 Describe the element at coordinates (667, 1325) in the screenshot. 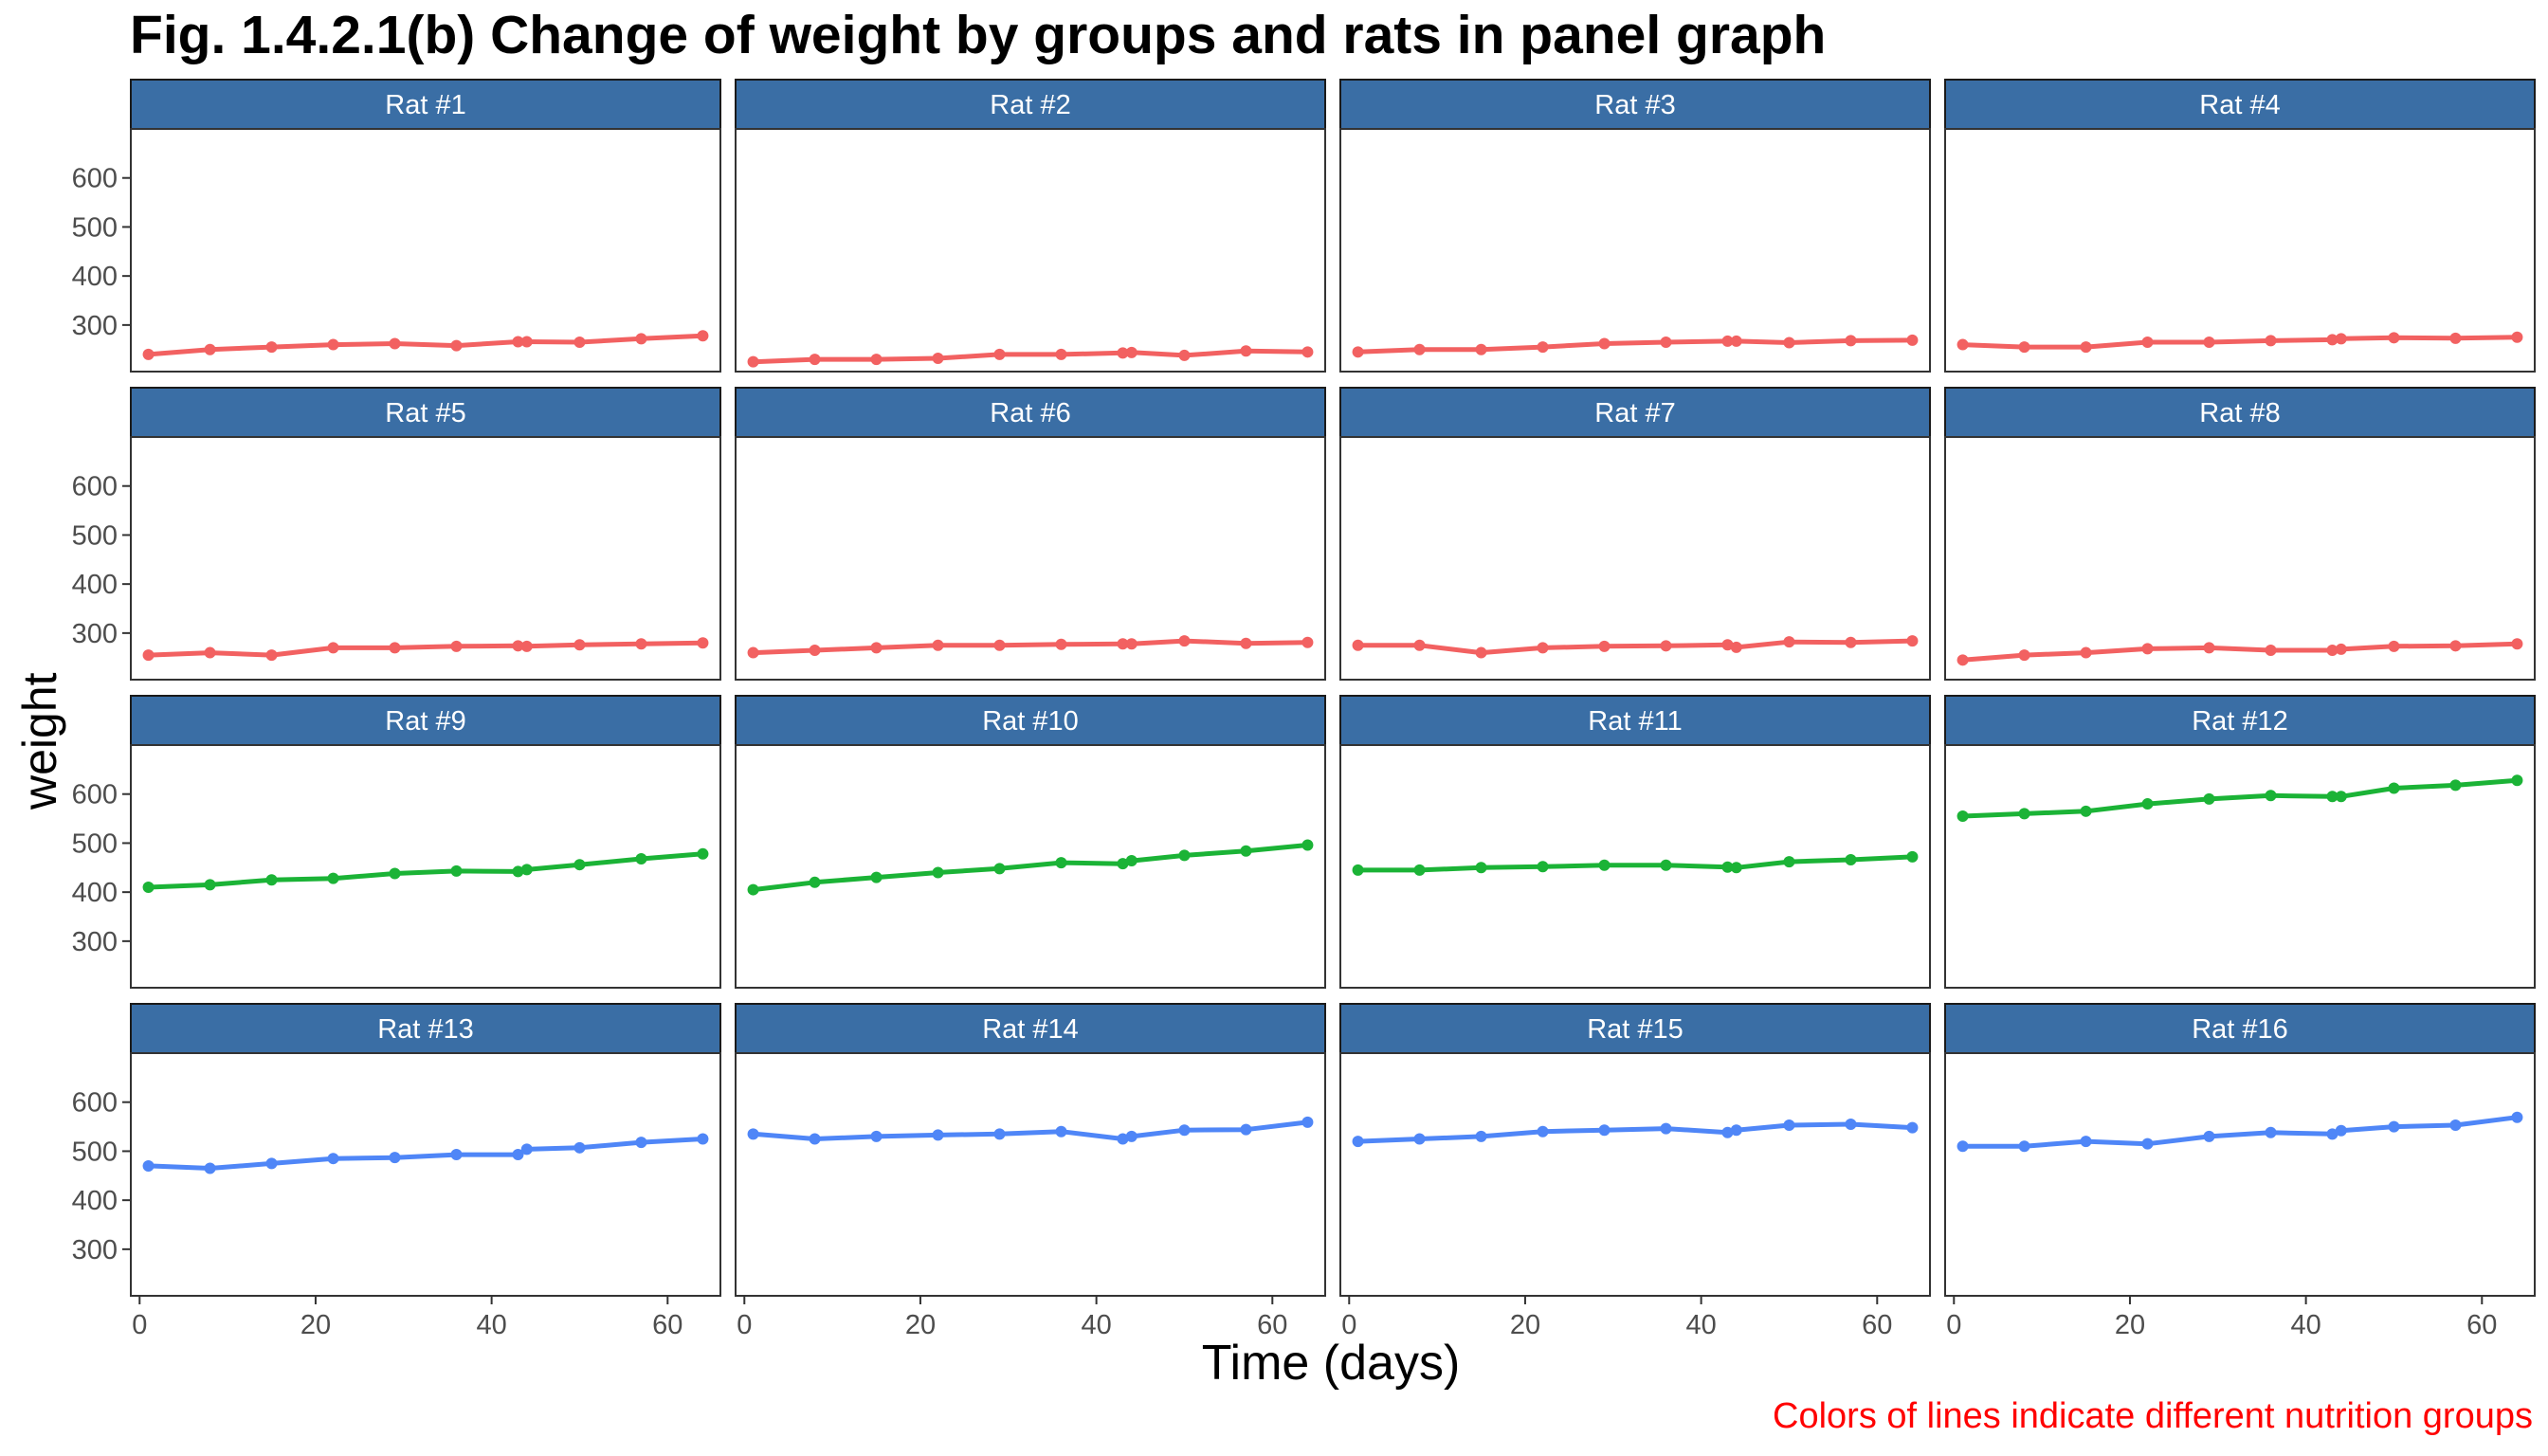

I see `x-tick-label: 60` at that location.